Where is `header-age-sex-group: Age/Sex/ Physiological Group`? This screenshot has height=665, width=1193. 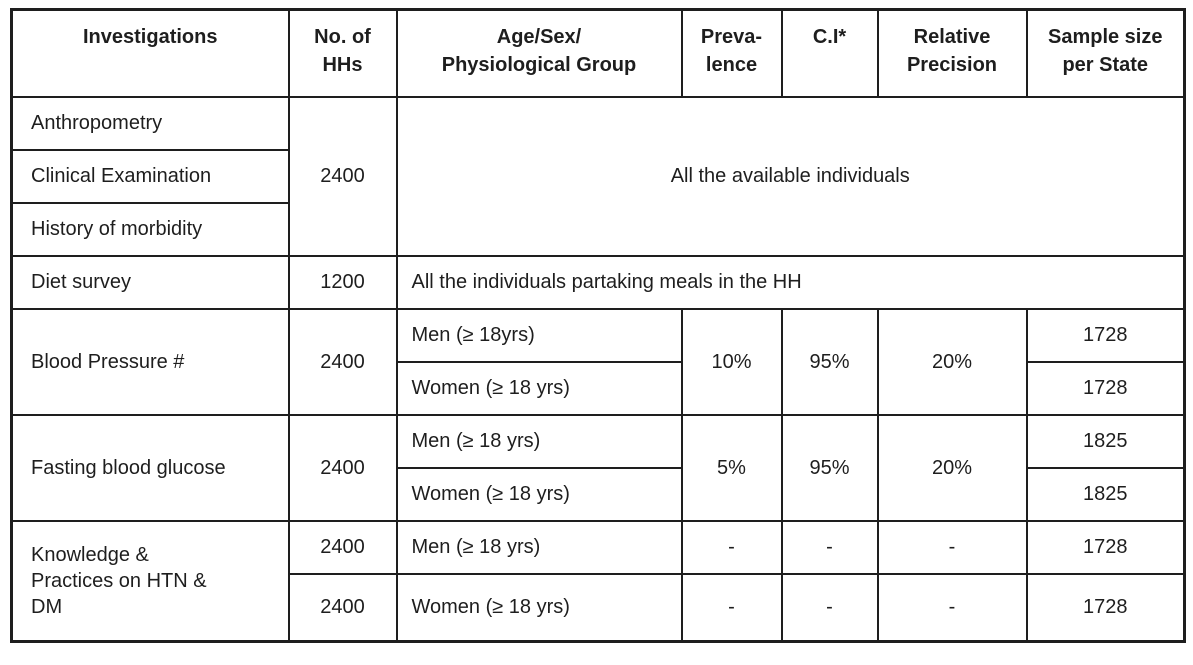 header-age-sex-group: Age/Sex/ Physiological Group is located at coordinates (539, 53).